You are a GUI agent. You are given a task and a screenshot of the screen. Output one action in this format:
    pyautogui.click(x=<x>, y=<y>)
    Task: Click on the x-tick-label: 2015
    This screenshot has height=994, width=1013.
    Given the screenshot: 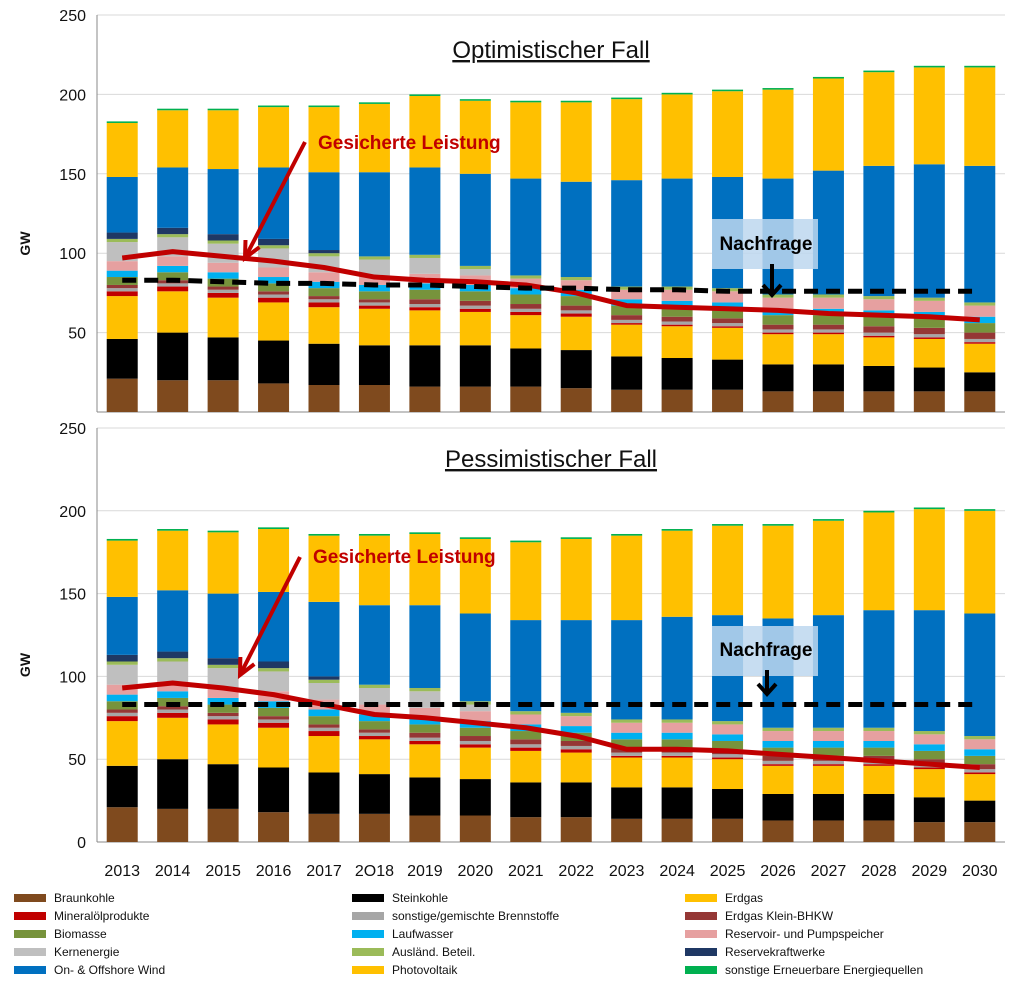 What is the action you would take?
    pyautogui.click(x=223, y=871)
    